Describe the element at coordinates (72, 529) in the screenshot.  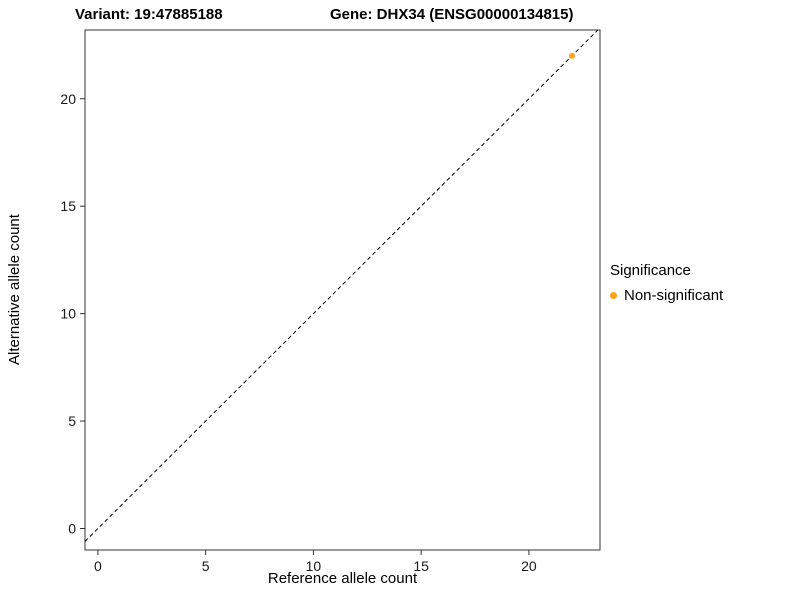
I see `y-tick-label: 0` at that location.